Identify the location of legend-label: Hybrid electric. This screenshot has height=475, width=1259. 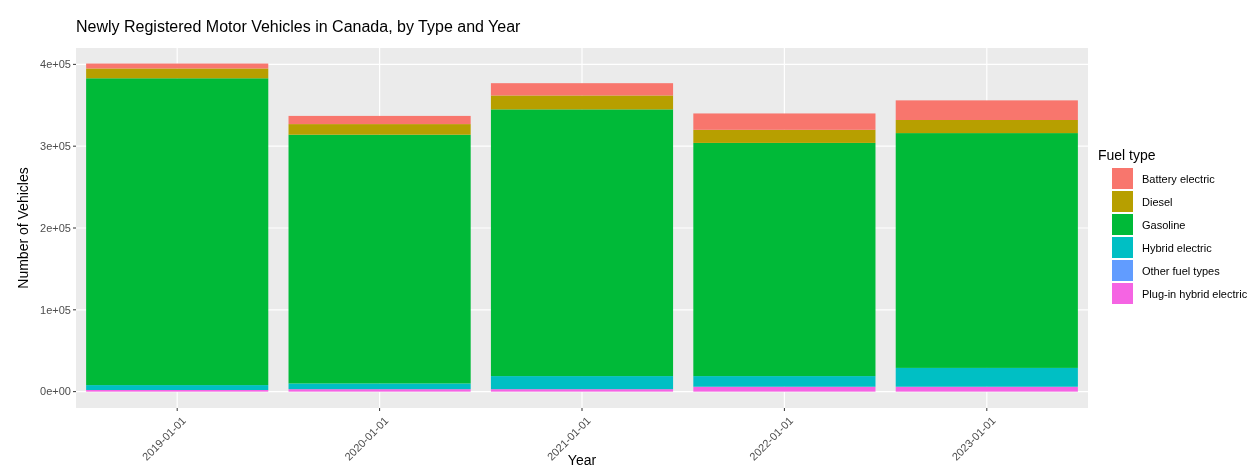
(1177, 247).